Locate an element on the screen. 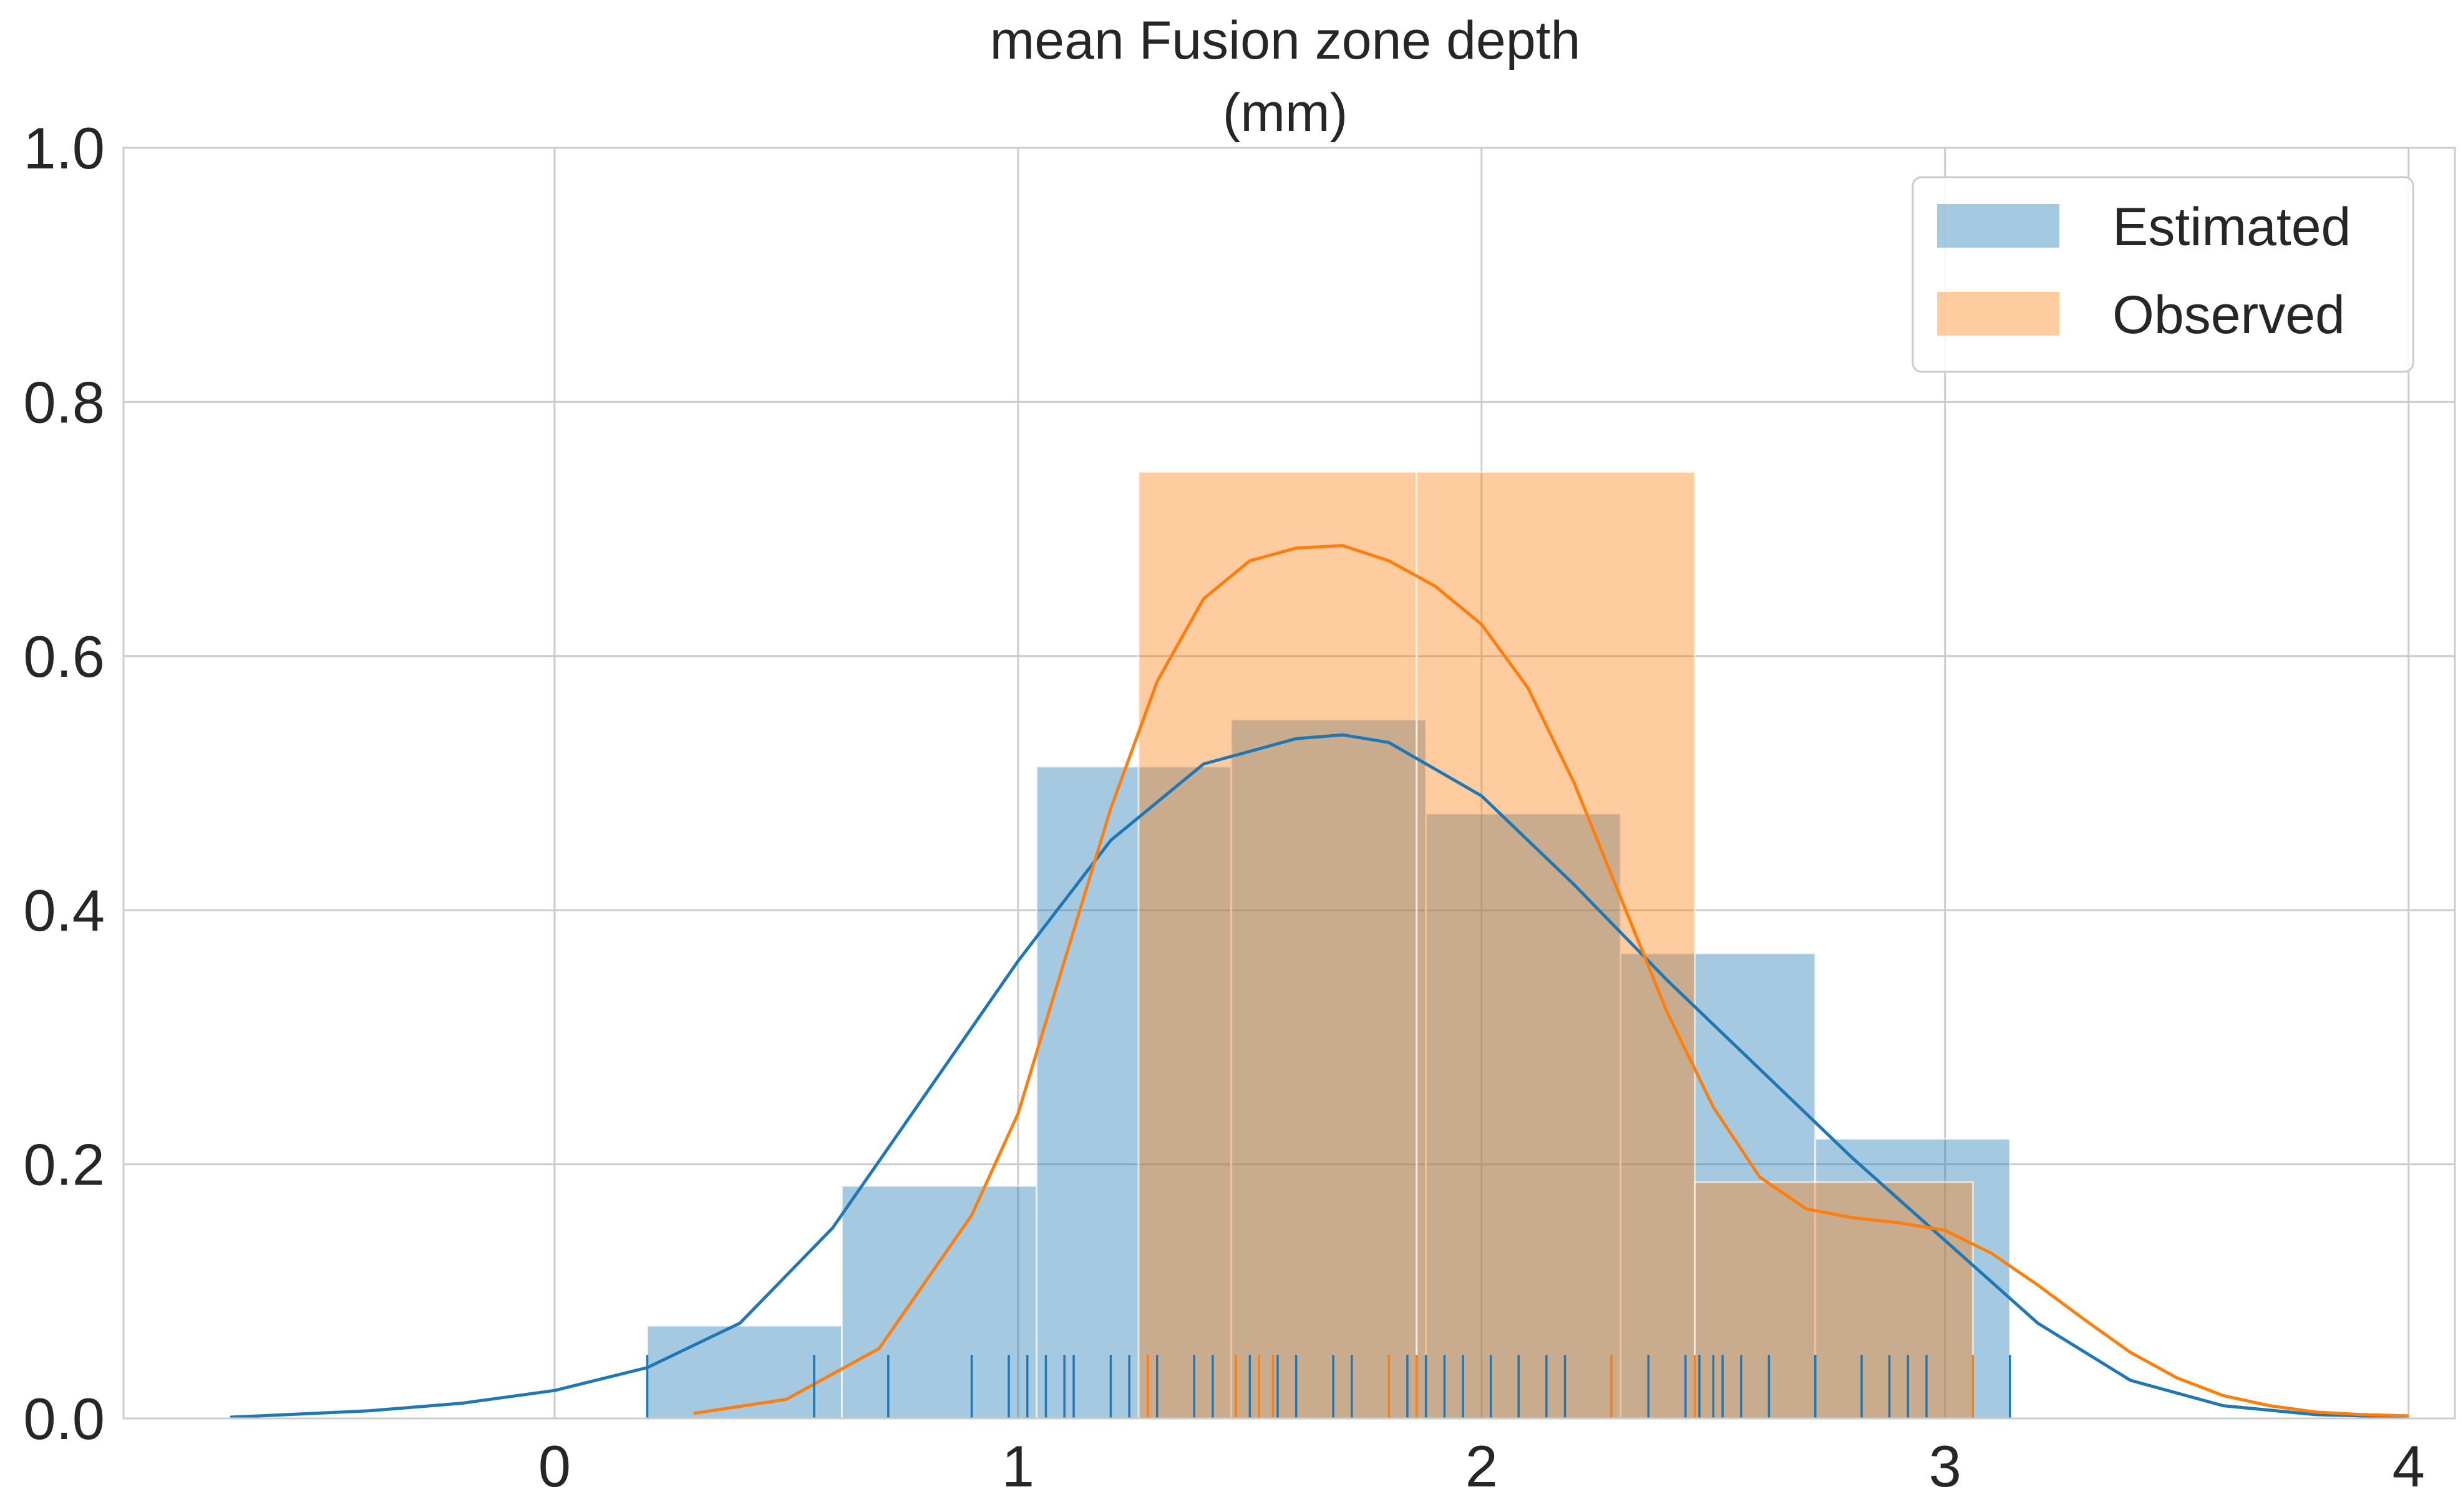 The image size is (2463, 1512). x-tick-labels: 0 1 2 3 4 is located at coordinates (1481, 1466).